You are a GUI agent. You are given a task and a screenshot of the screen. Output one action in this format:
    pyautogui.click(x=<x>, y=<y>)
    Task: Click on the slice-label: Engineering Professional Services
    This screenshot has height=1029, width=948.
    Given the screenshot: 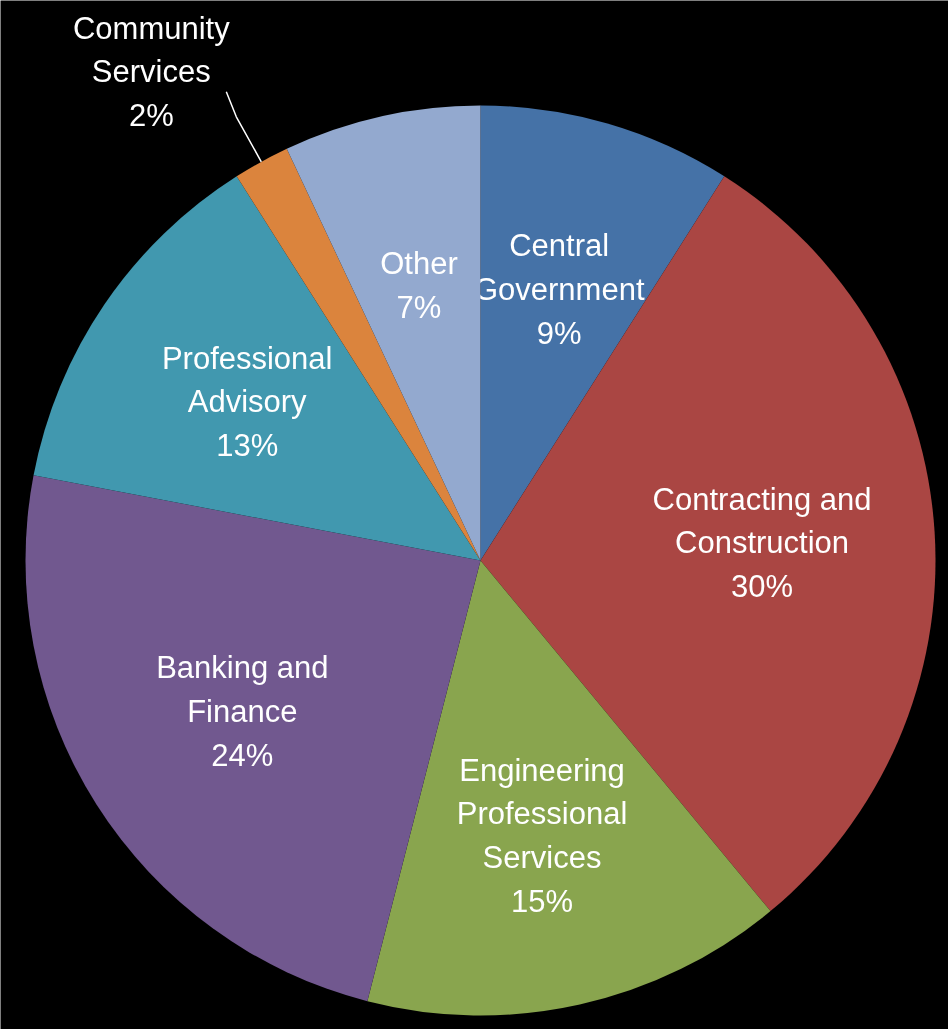 What is the action you would take?
    pyautogui.click(x=542, y=814)
    